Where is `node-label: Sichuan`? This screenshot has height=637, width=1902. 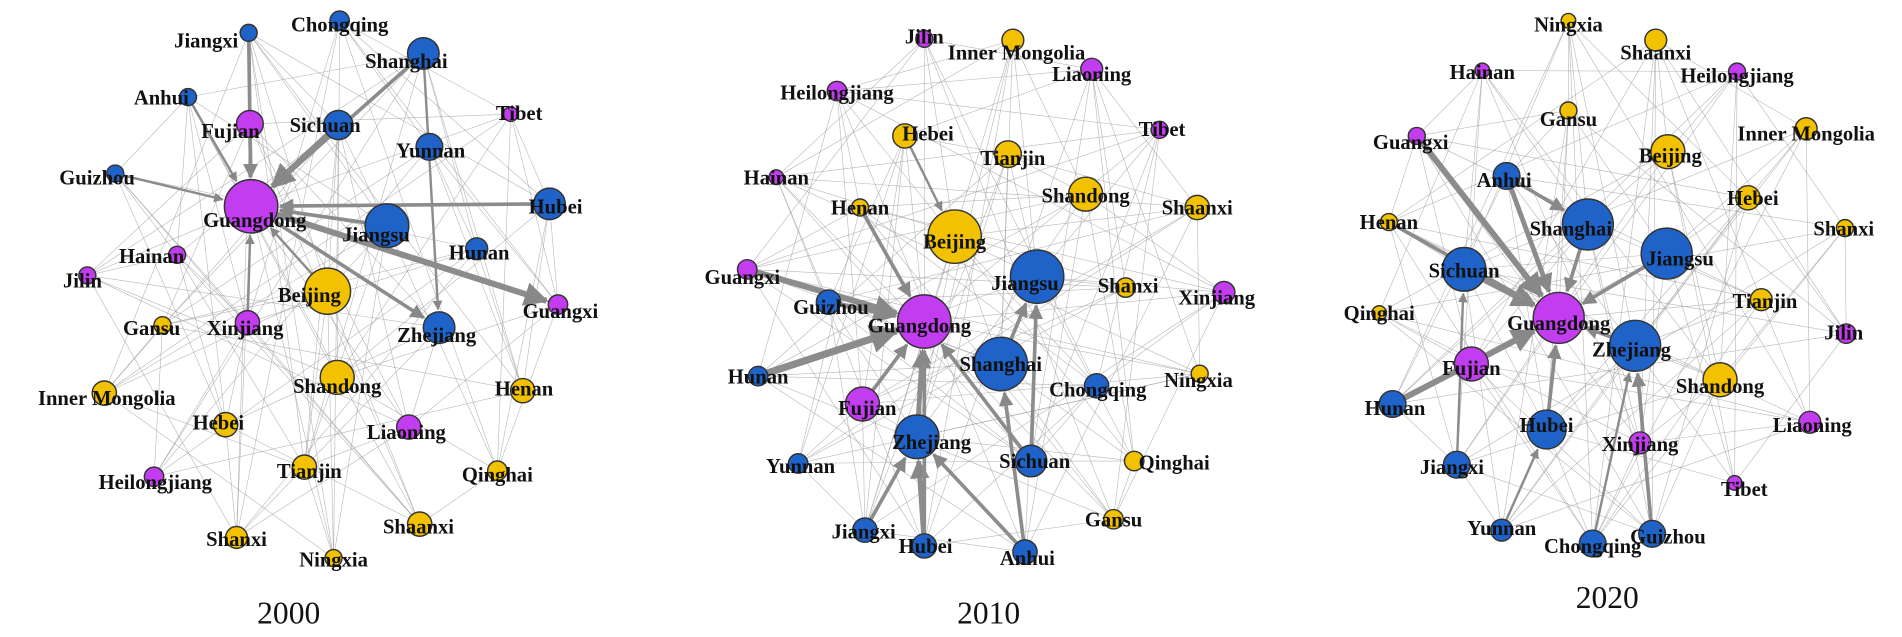 node-label: Sichuan is located at coordinates (1035, 462).